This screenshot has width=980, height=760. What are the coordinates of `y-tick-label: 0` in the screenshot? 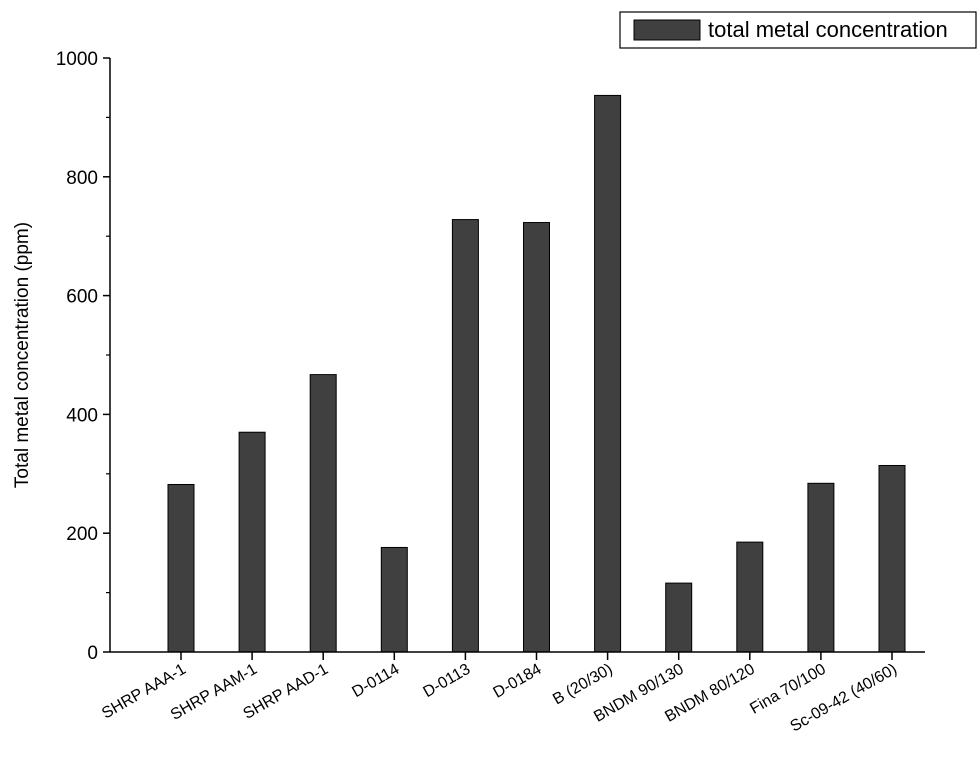 It's located at (92, 653).